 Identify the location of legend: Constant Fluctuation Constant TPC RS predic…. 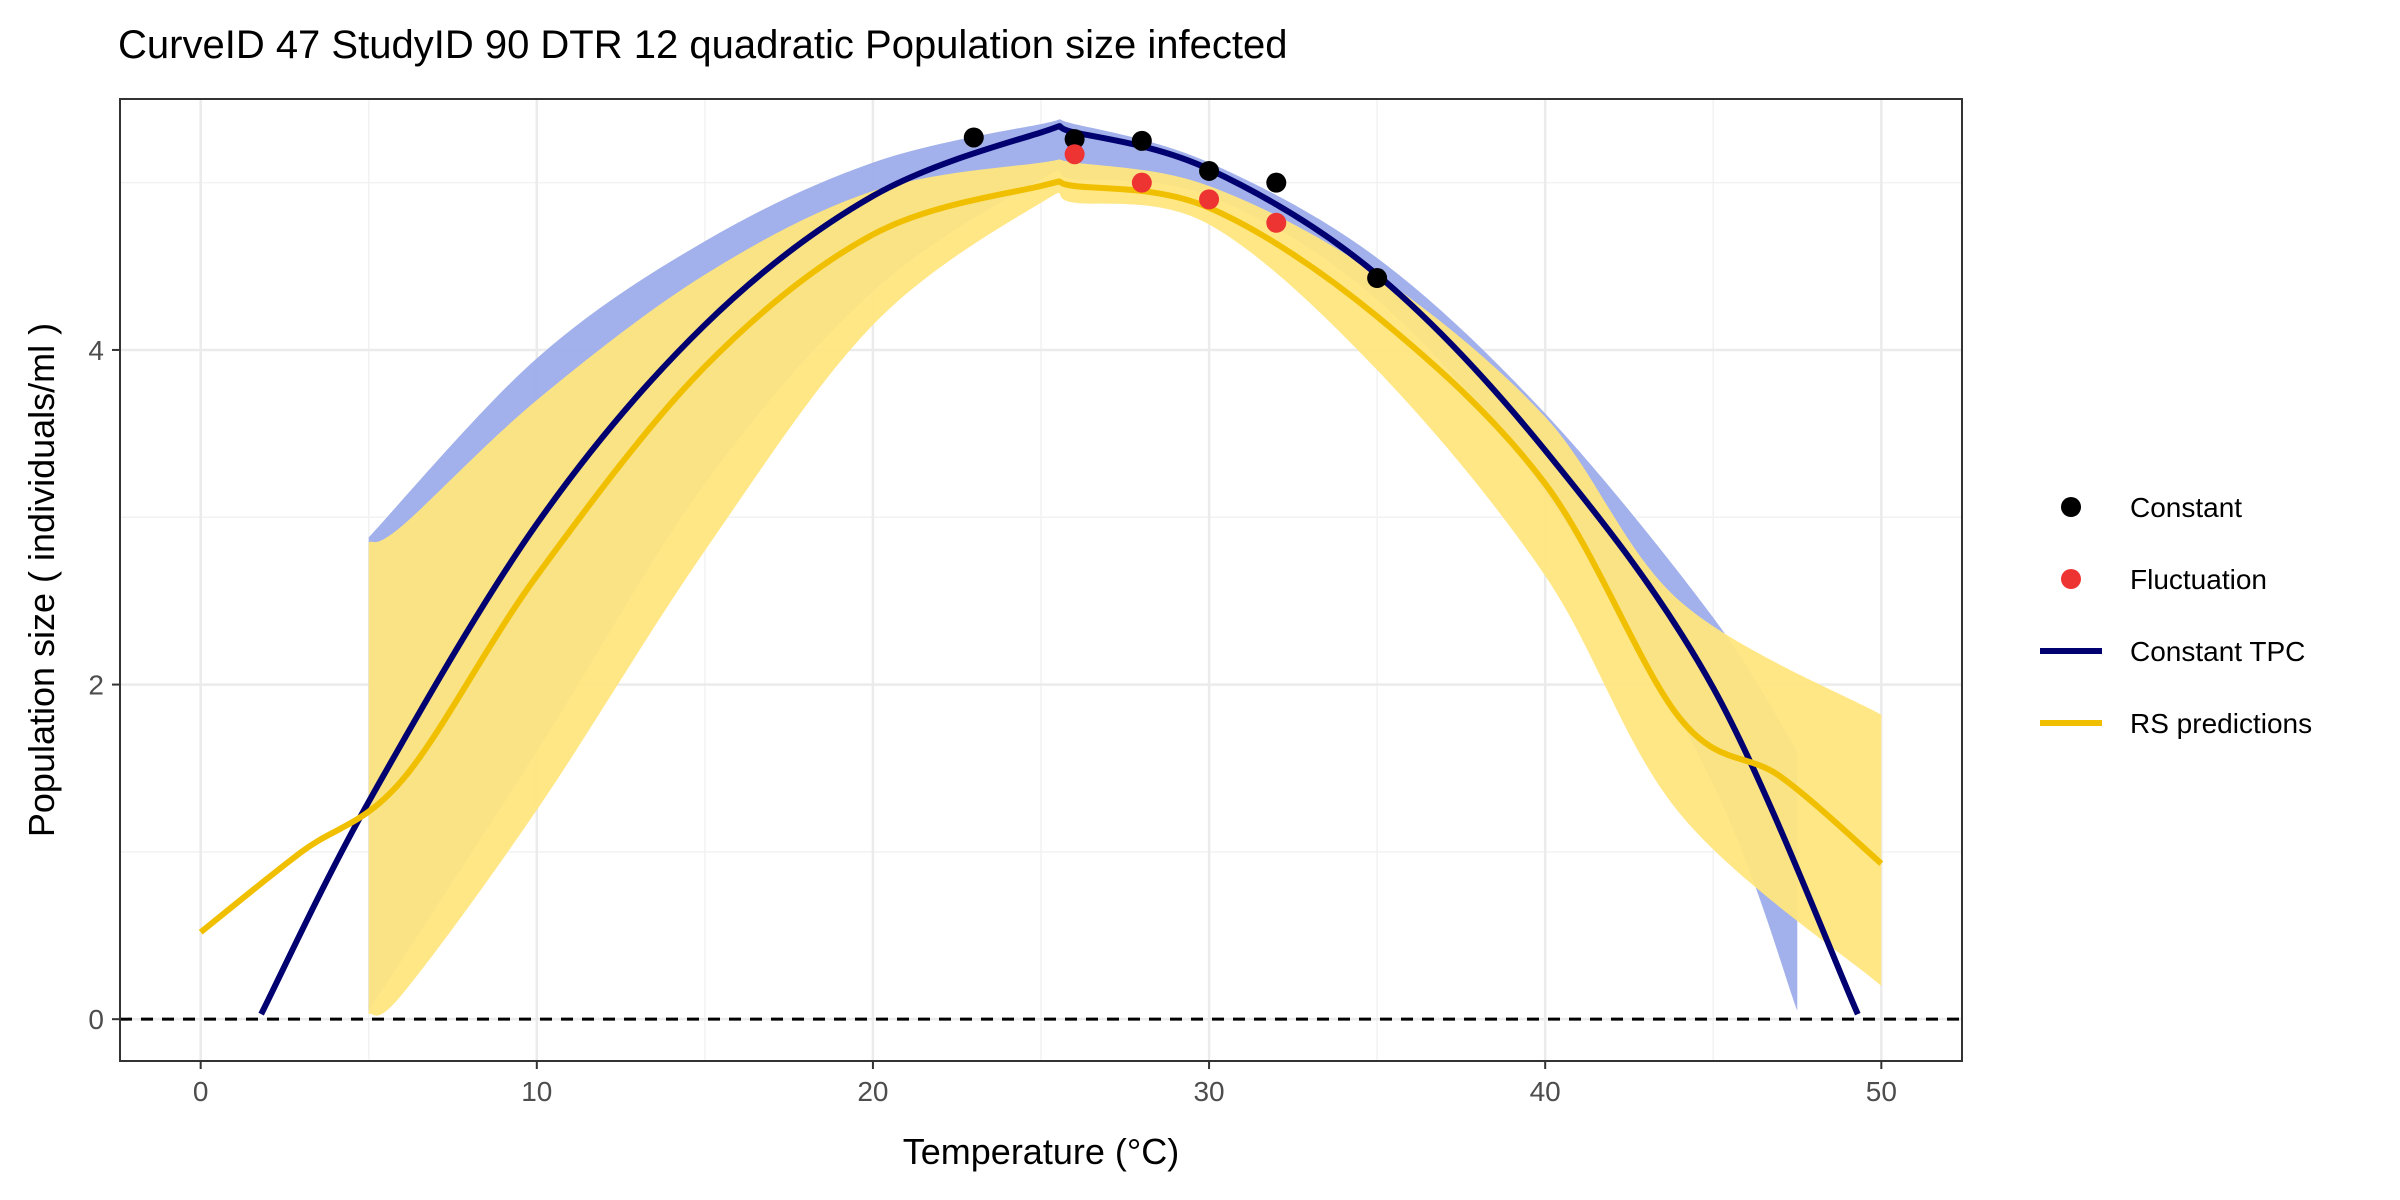
(2176, 615).